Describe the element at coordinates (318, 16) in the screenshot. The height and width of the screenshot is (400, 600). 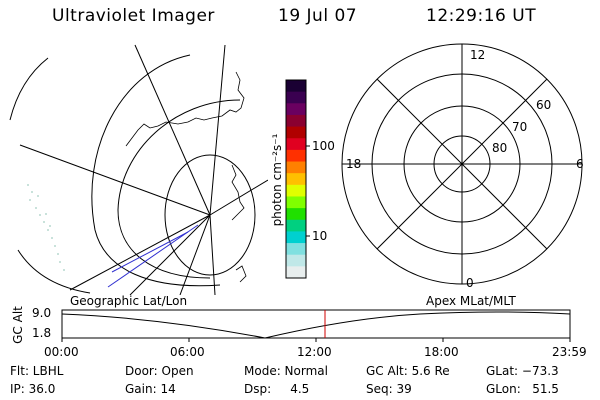
I see `date-label: 19 Jul 07` at that location.